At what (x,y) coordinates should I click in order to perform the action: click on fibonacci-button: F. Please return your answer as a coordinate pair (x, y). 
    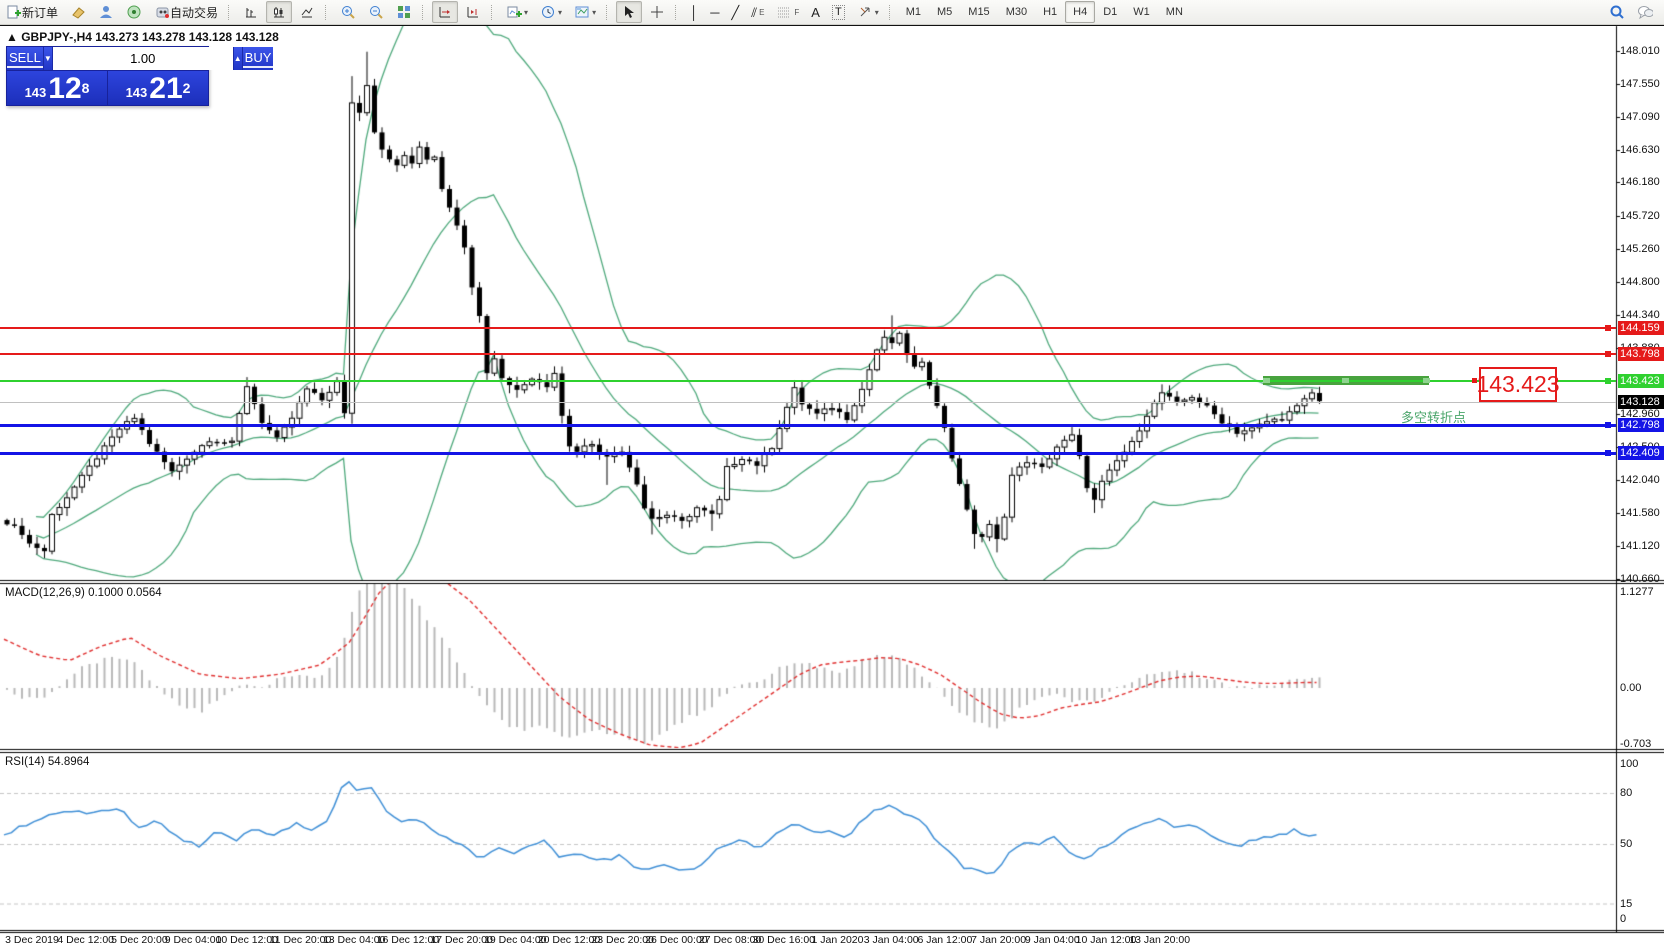
    Looking at the image, I should click on (787, 12).